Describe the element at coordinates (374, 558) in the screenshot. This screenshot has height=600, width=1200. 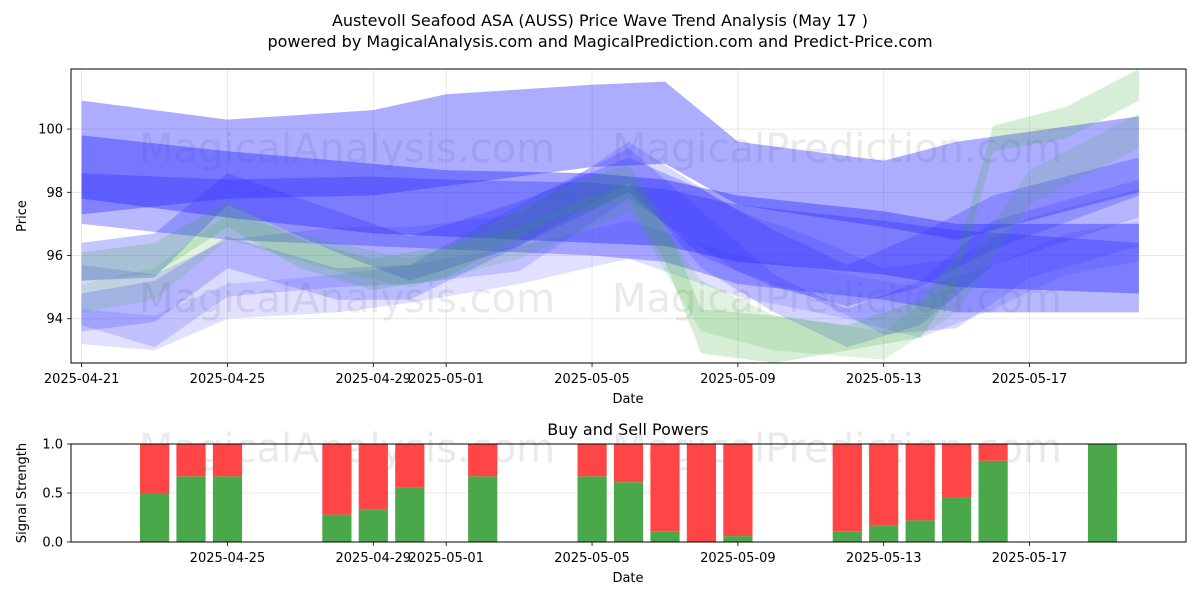
I see `signal-x-tick-label: 2025-04-29` at that location.